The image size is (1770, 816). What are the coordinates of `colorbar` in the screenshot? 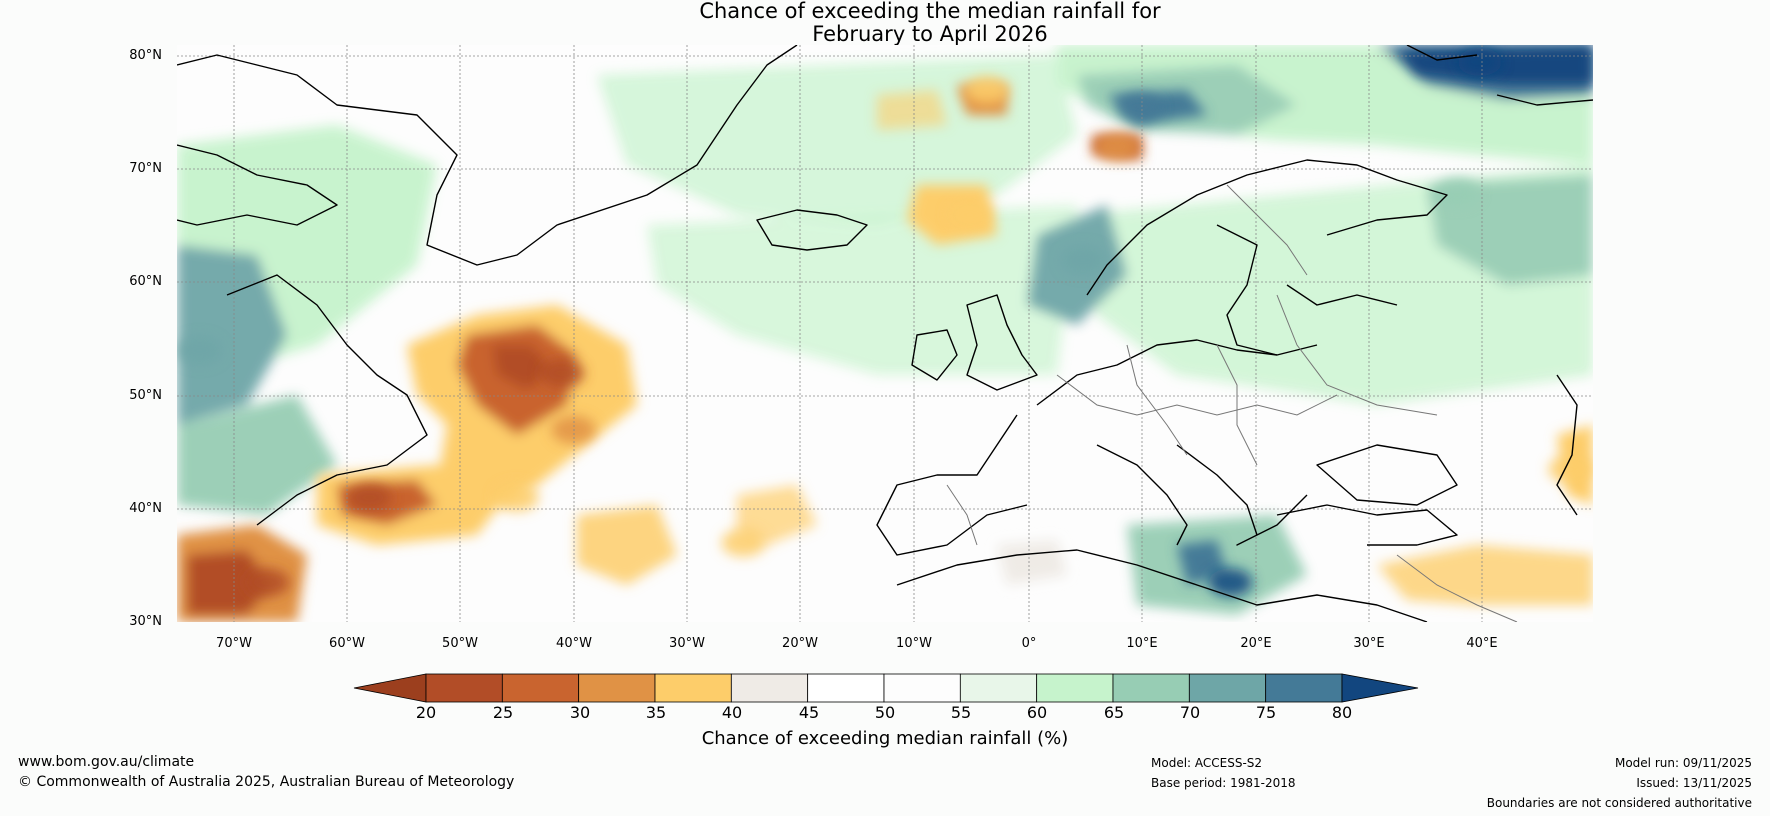 It's located at (886, 688).